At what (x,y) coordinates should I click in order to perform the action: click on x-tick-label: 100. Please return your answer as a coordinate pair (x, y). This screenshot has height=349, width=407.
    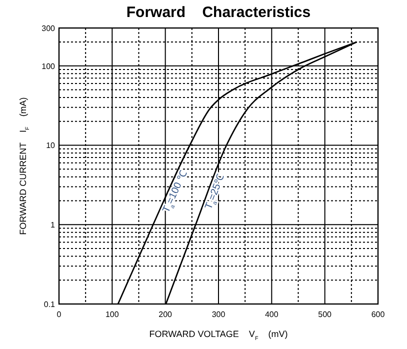
    Looking at the image, I should click on (112, 314).